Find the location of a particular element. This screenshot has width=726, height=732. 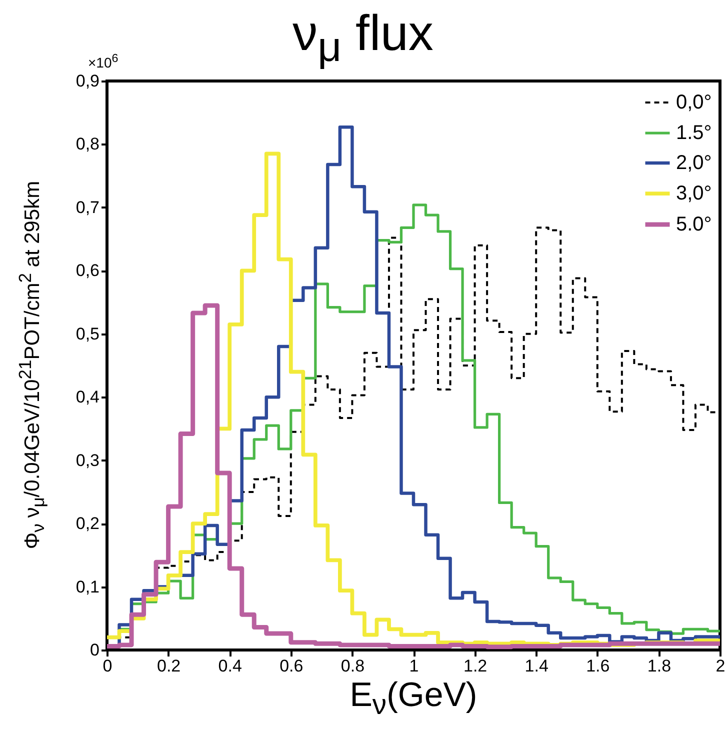

y-tick-label: 0,1 is located at coordinates (88, 586).